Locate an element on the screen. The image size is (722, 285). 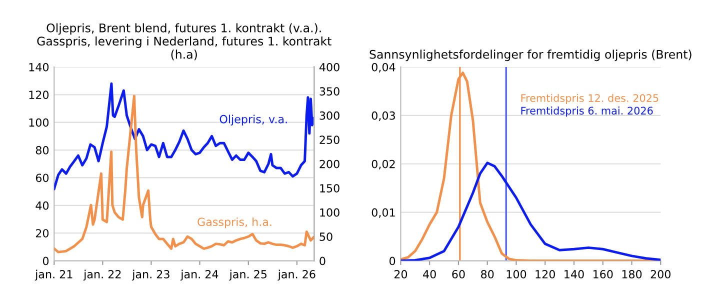
y-tick-label: 40 is located at coordinates (42, 205).